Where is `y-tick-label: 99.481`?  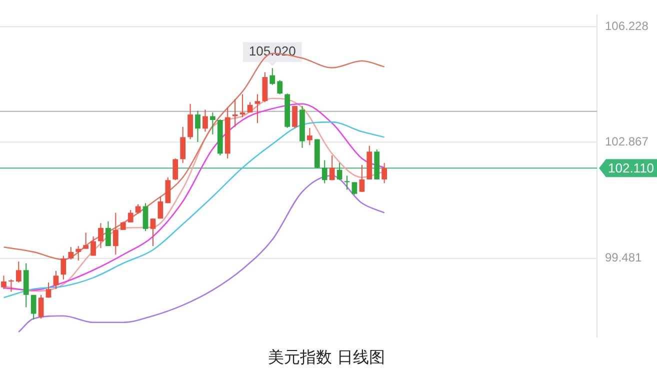
y-tick-label: 99.481 is located at coordinates (623, 257).